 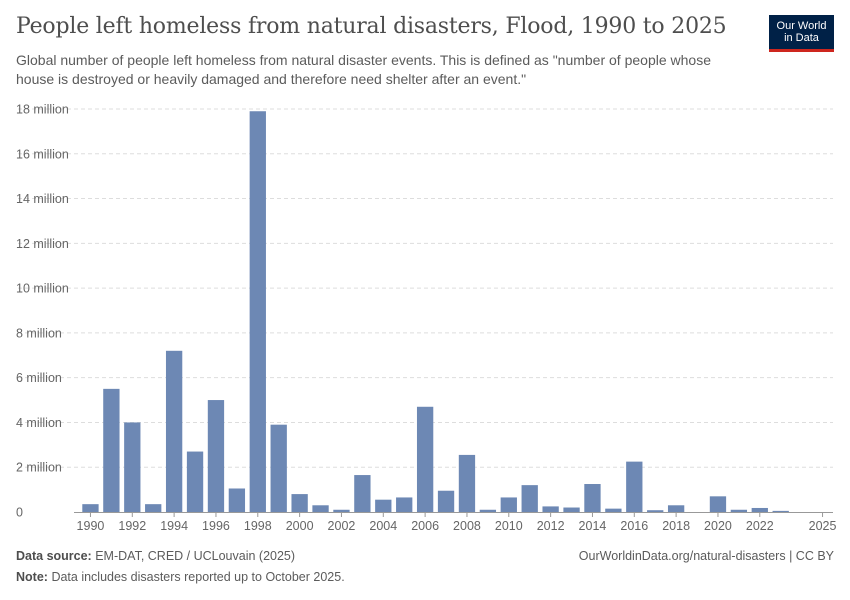 What do you see at coordinates (634, 486) in the screenshot?
I see `bar-2016` at bounding box center [634, 486].